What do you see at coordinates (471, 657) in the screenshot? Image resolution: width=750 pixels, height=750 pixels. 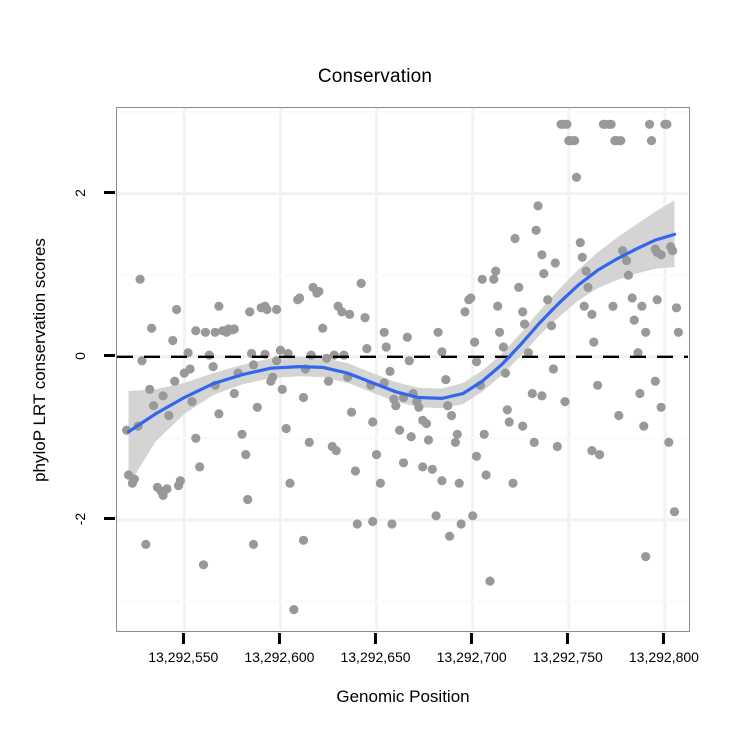 I see `x-axis-tick-label: 13,292,700` at bounding box center [471, 657].